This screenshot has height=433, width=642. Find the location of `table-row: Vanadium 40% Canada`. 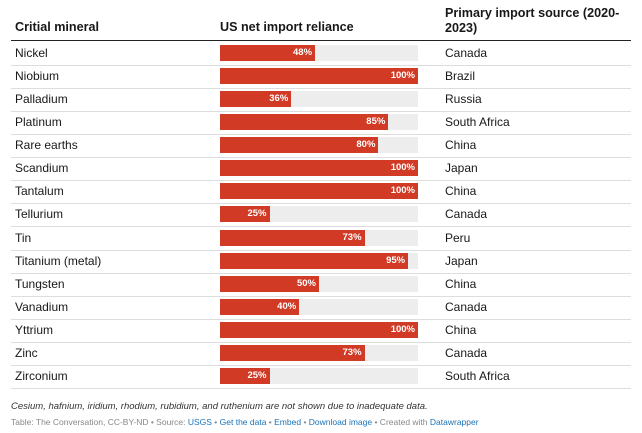

table-row: Vanadium 40% Canada is located at coordinates (321, 308).